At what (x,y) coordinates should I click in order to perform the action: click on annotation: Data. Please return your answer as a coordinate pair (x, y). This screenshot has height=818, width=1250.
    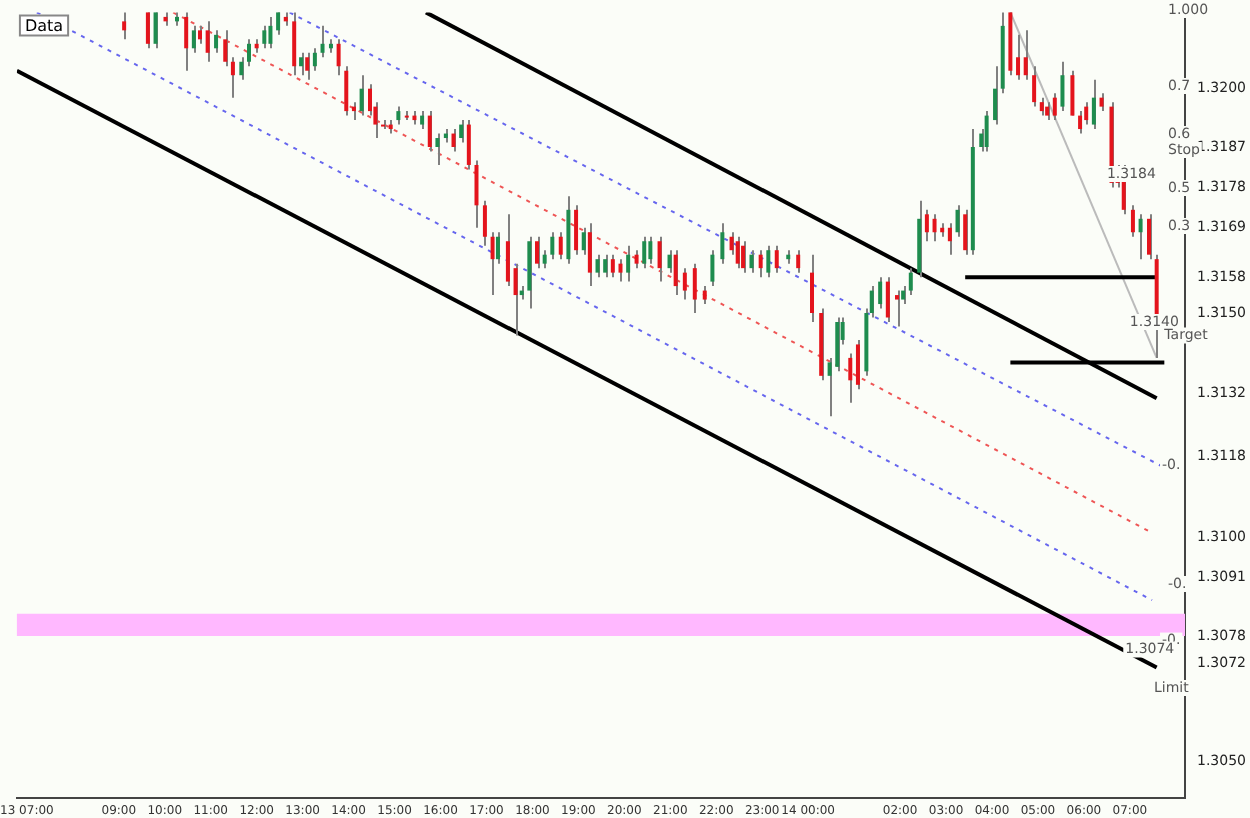
    Looking at the image, I should click on (44, 25).